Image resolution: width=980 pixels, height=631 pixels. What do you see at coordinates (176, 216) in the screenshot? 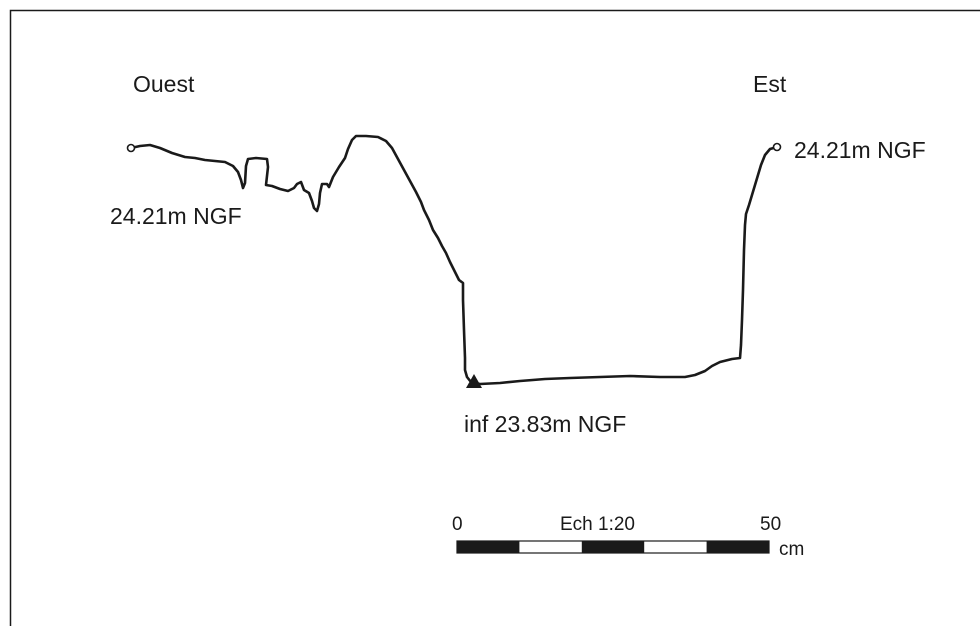
I see `west-level-label: 24.21m NGF` at bounding box center [176, 216].